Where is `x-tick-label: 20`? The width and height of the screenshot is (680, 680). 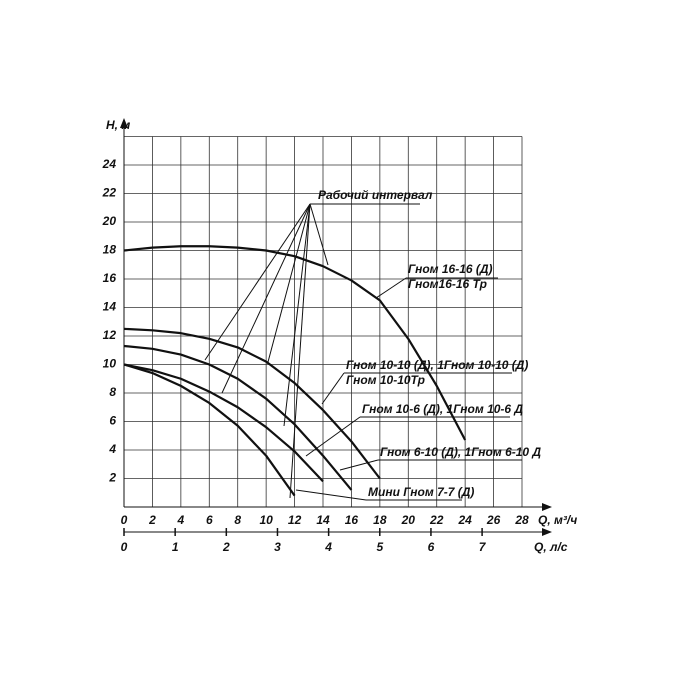 x-tick-label: 20 is located at coordinates (408, 520).